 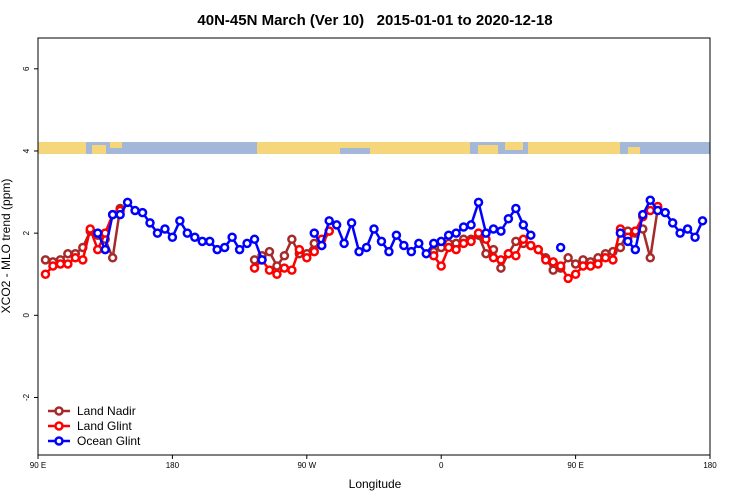 What do you see at coordinates (351, 243) in the screenshot?
I see `series-line` at bounding box center [351, 243].